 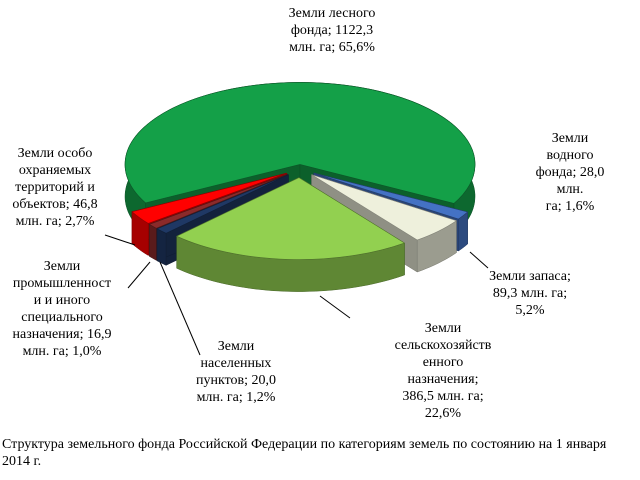 What do you see at coordinates (570, 172) in the screenshot?
I see `data-label: Земли водного фонда; 28,0 млн. га; 1,6%` at bounding box center [570, 172].